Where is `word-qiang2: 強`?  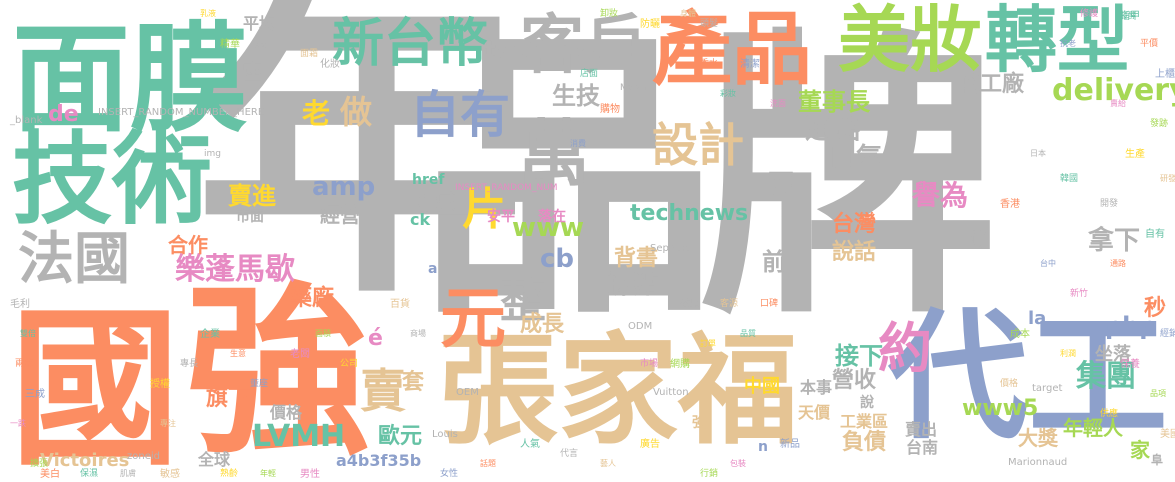 word-qiang2: 強 is located at coordinates (699, 423).